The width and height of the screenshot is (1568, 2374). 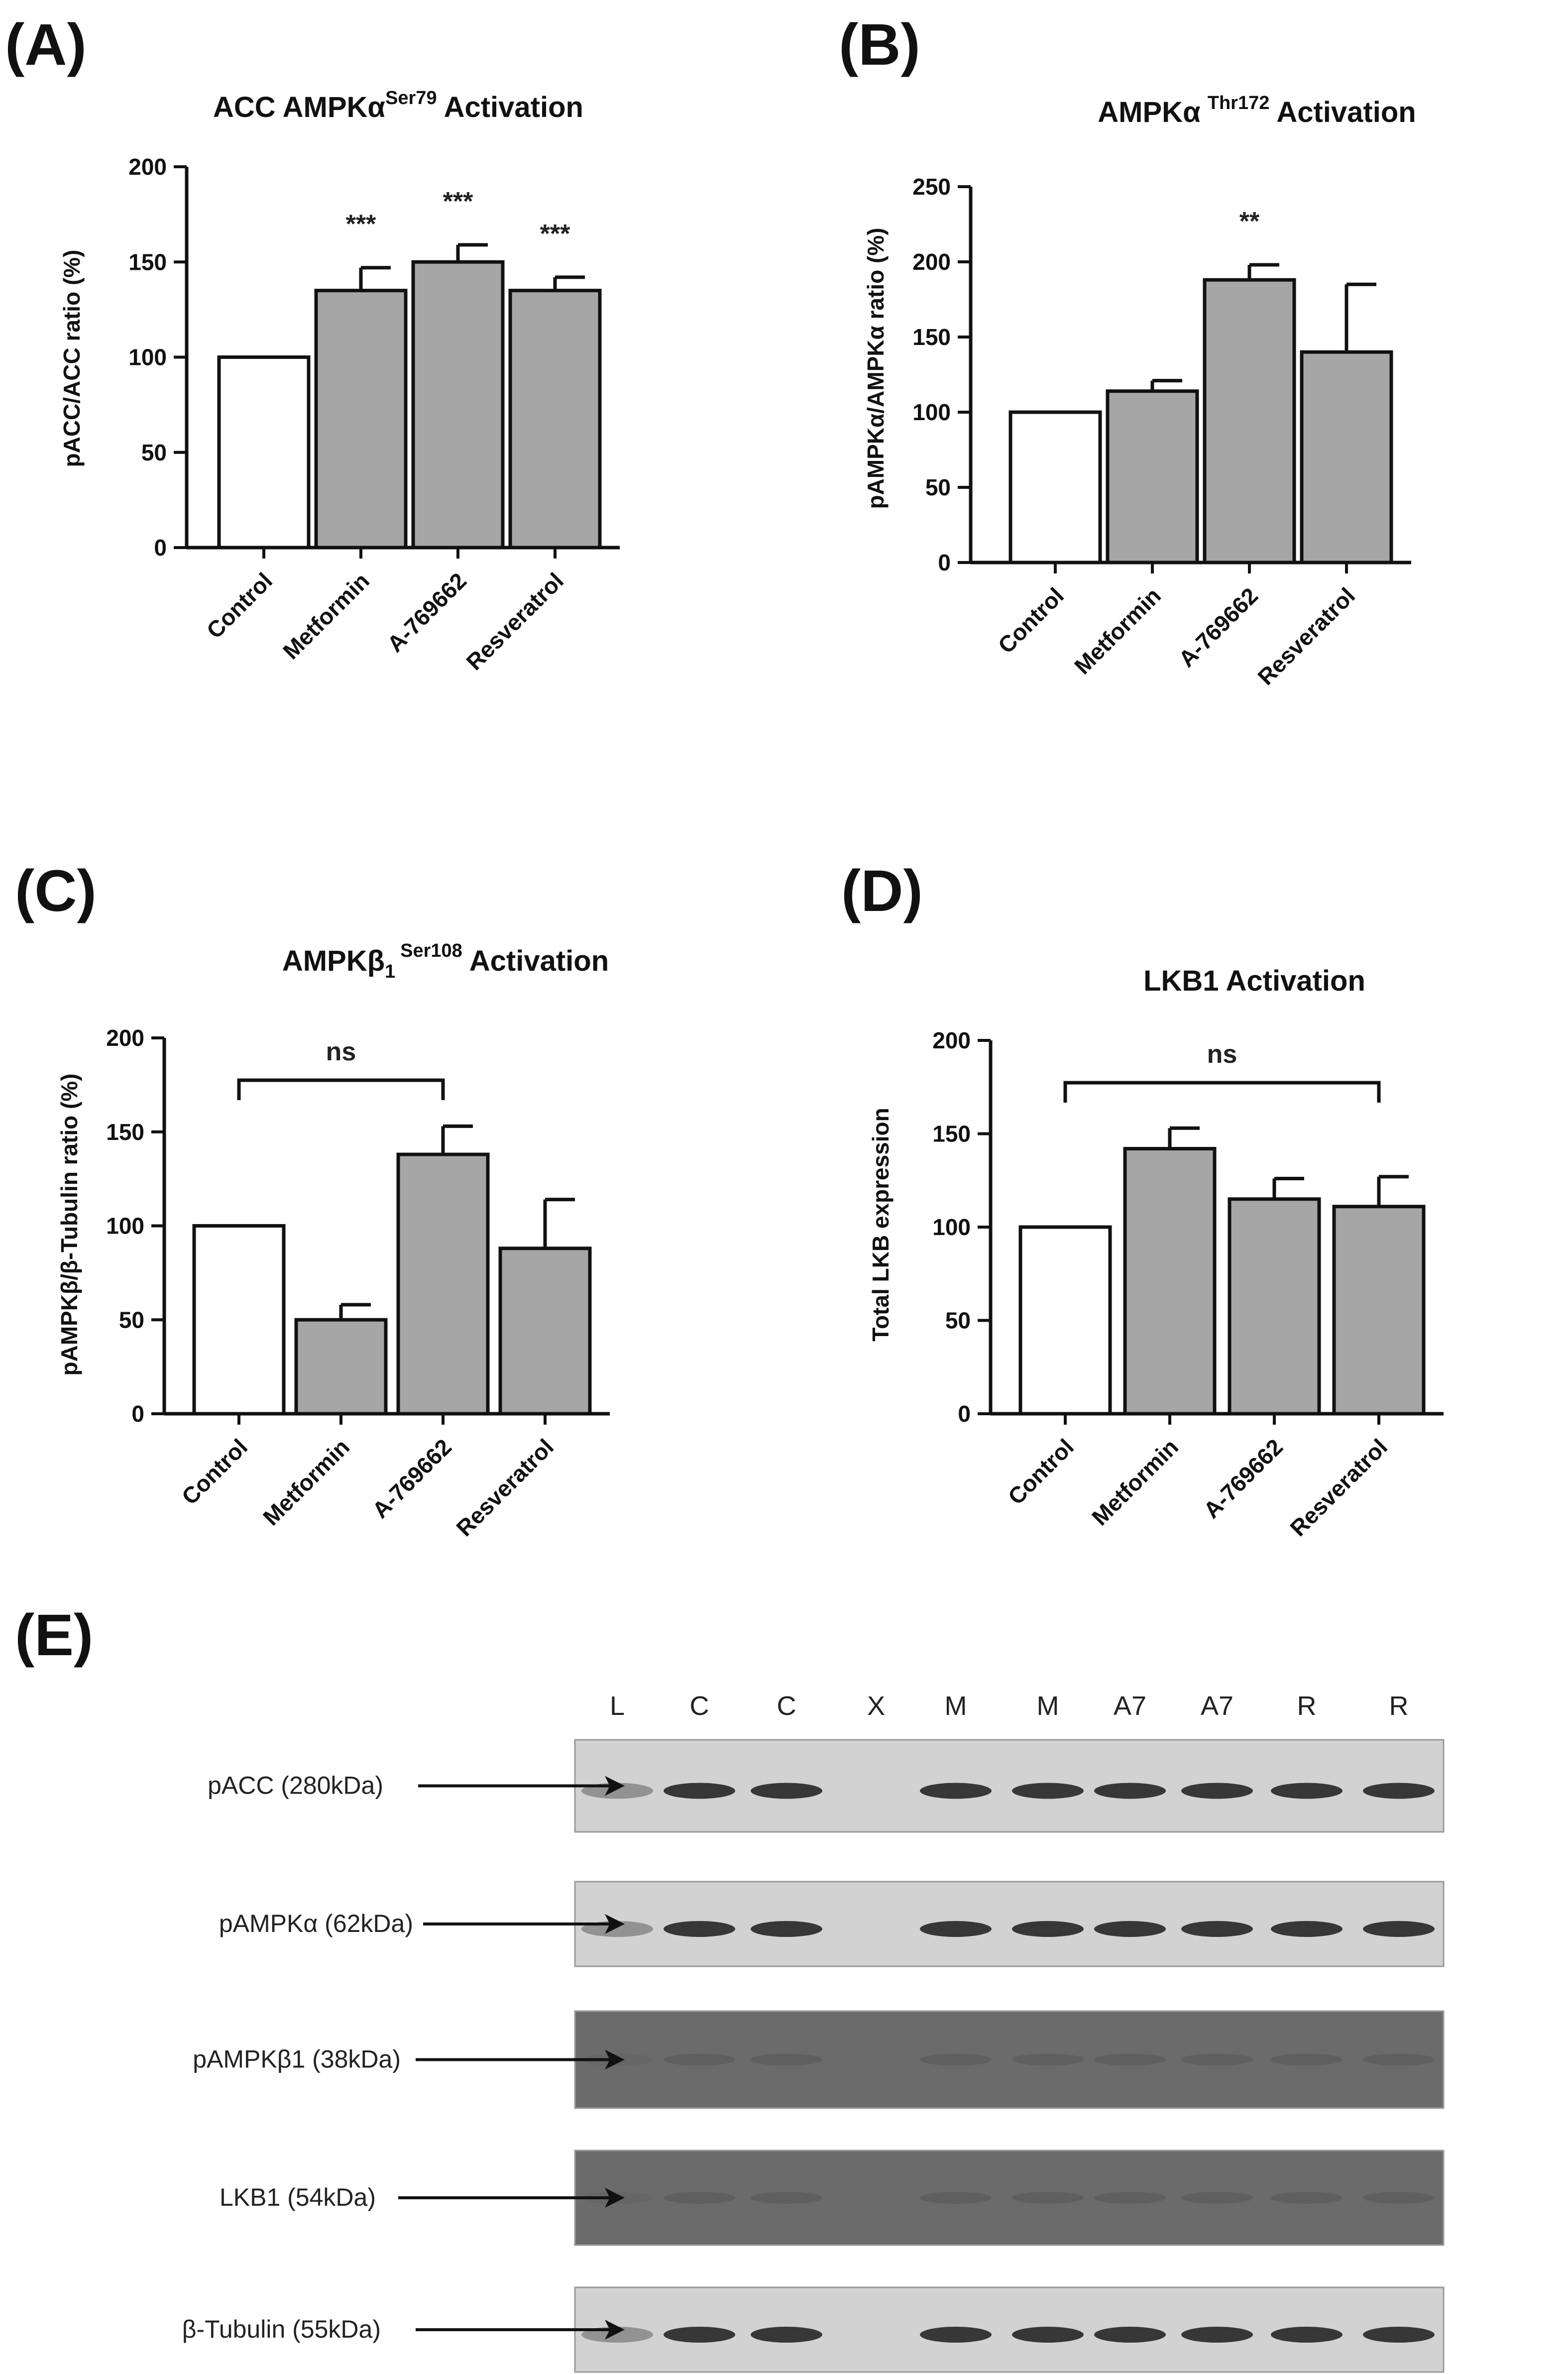 What do you see at coordinates (617, 1706) in the screenshot?
I see `lane-label: L` at bounding box center [617, 1706].